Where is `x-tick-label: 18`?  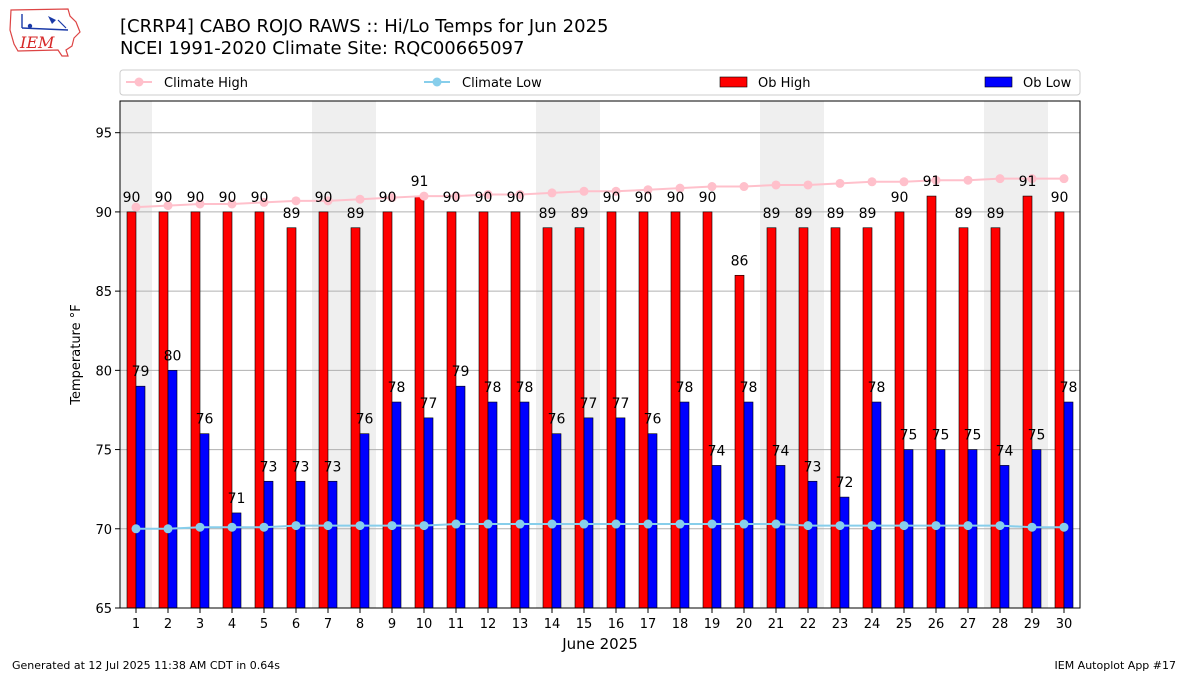 x-tick-label: 18 is located at coordinates (680, 624).